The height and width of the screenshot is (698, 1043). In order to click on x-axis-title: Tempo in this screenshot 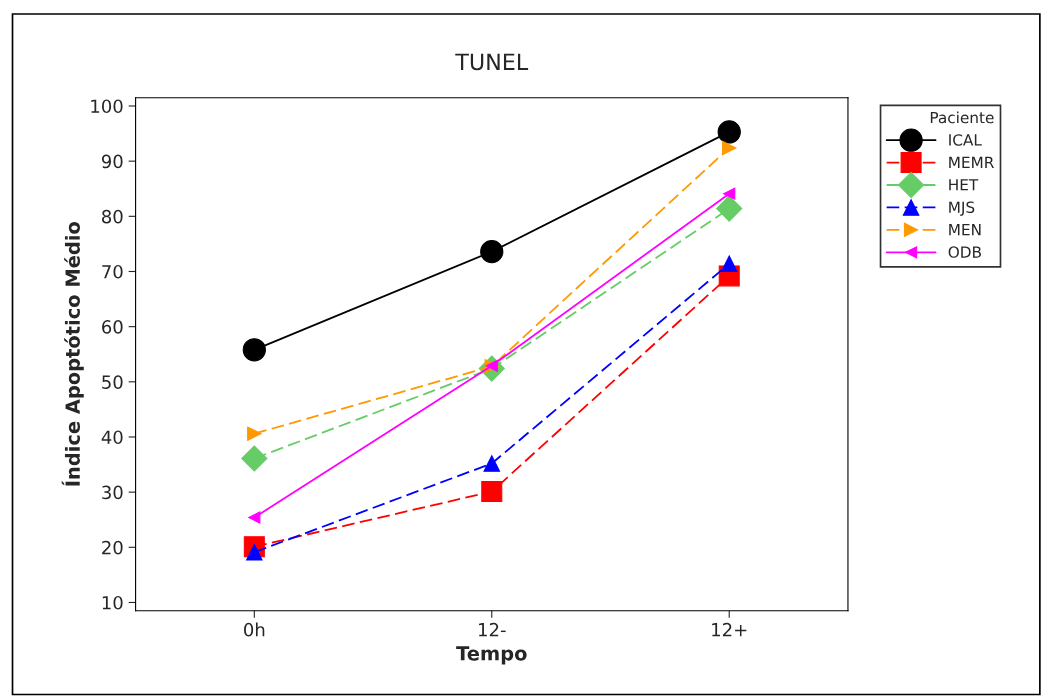, I will do `click(491, 655)`.